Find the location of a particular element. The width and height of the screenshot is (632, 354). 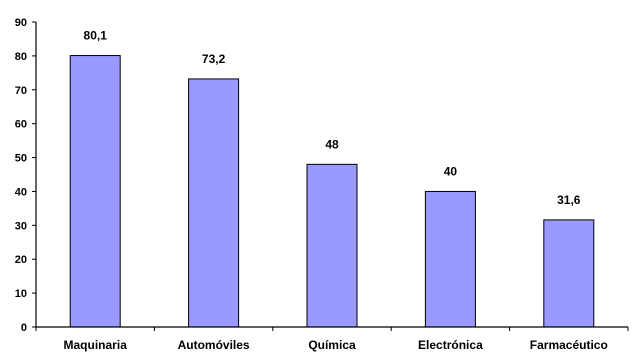

x-axis-ticks is located at coordinates (332, 329).